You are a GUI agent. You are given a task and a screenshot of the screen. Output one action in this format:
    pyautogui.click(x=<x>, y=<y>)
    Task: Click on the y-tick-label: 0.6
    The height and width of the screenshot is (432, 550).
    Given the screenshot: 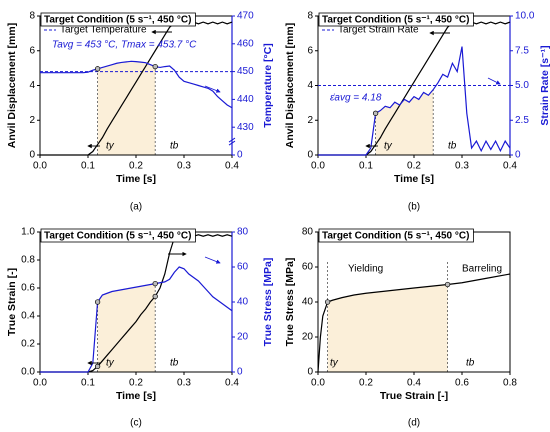 What is the action you would take?
    pyautogui.click(x=28, y=288)
    